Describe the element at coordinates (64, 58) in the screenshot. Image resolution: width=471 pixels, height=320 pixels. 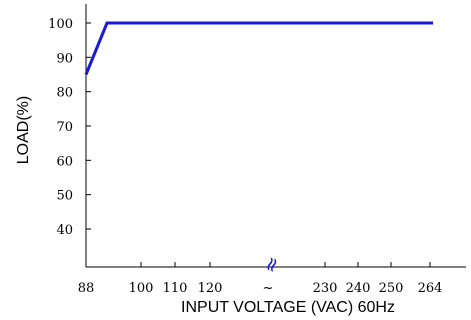
I see `y-tick-label: 90` at that location.